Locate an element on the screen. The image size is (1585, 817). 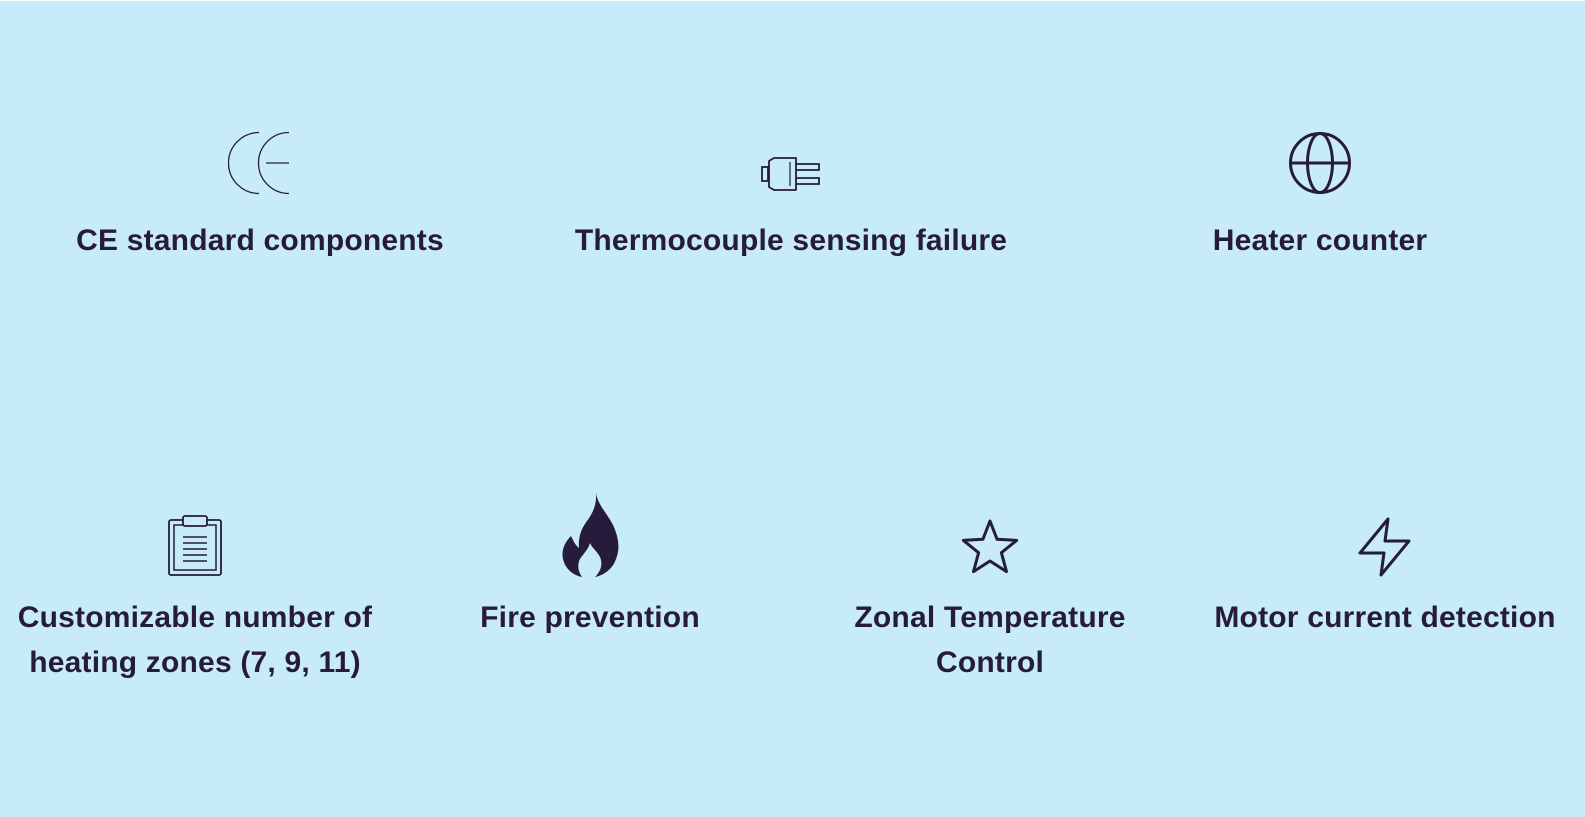
feature-fire-prevention: Fire prevention is located at coordinates (590, 565).